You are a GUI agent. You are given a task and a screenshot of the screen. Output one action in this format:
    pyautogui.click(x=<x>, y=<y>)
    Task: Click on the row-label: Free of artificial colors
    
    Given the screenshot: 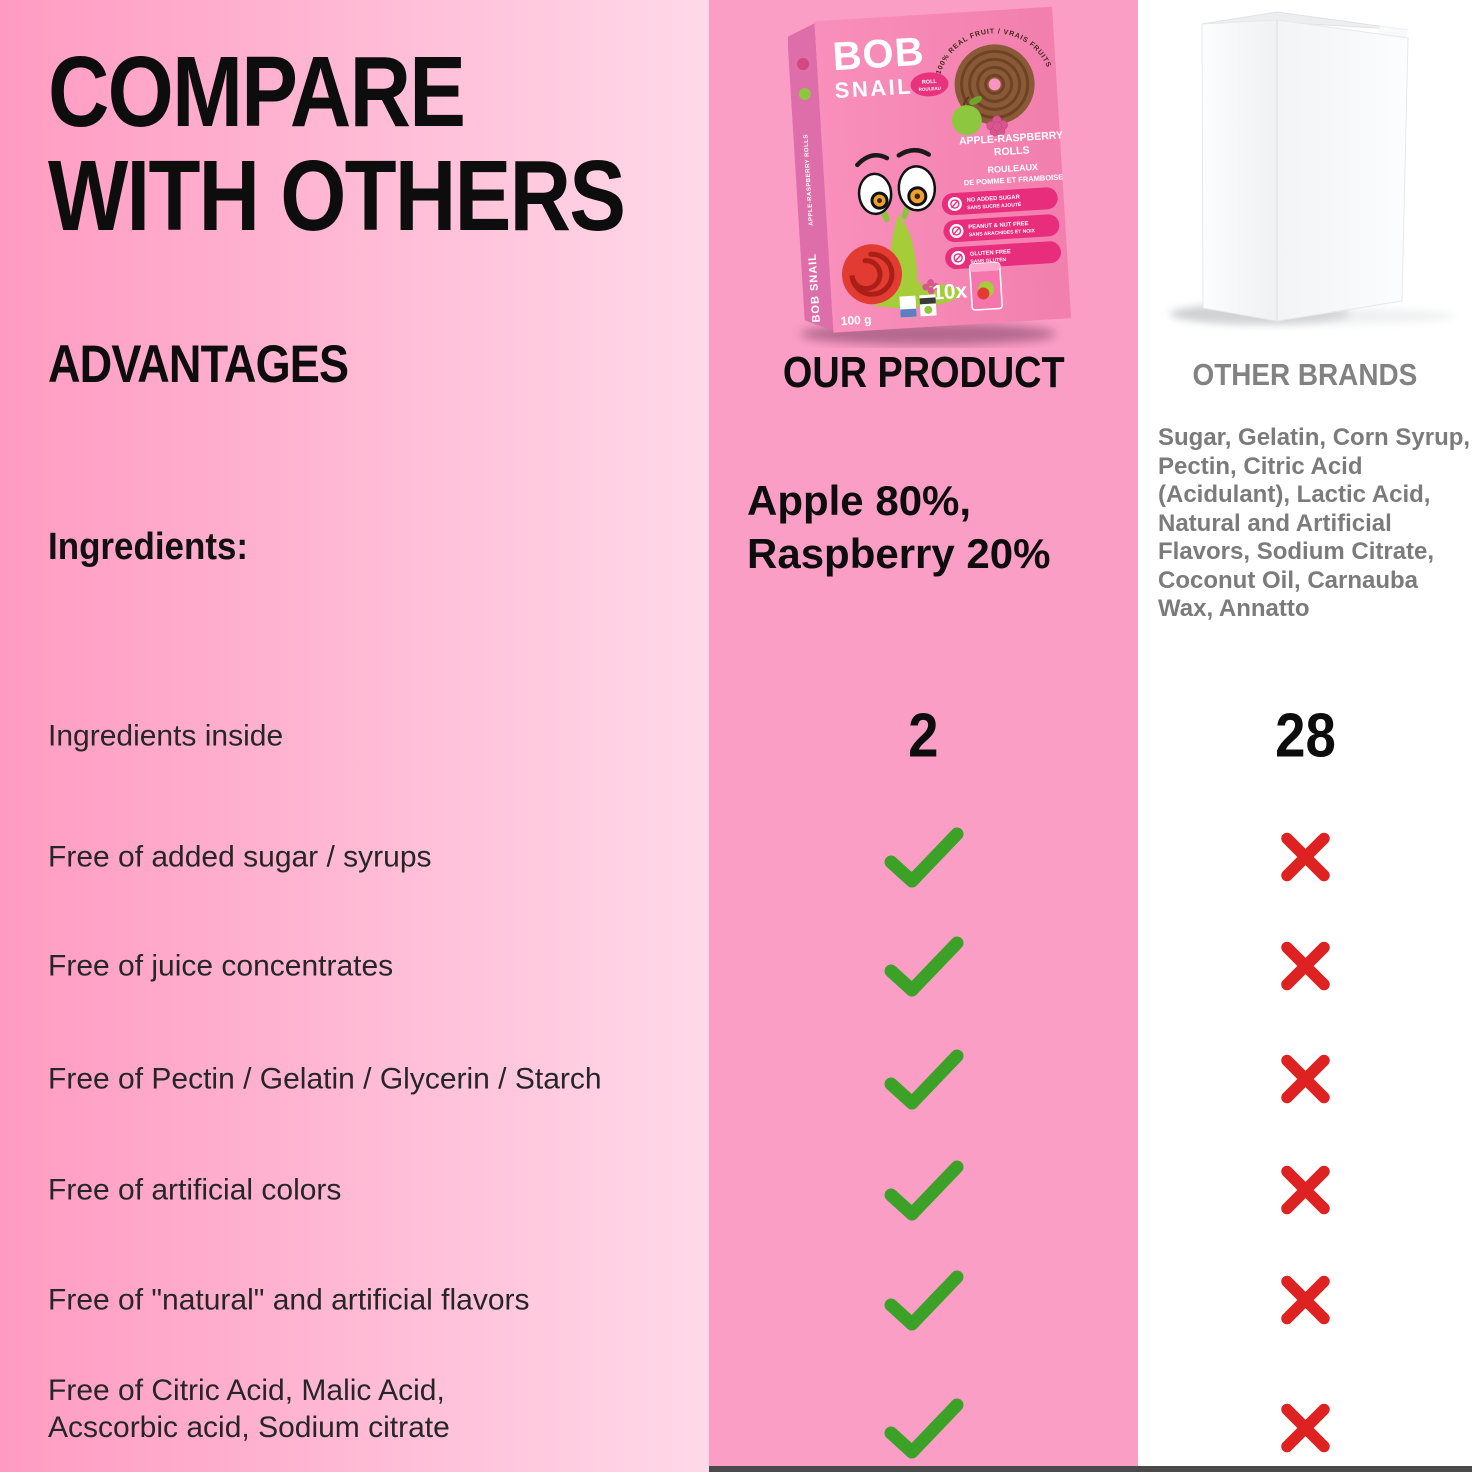 What is the action you would take?
    pyautogui.click(x=195, y=1190)
    